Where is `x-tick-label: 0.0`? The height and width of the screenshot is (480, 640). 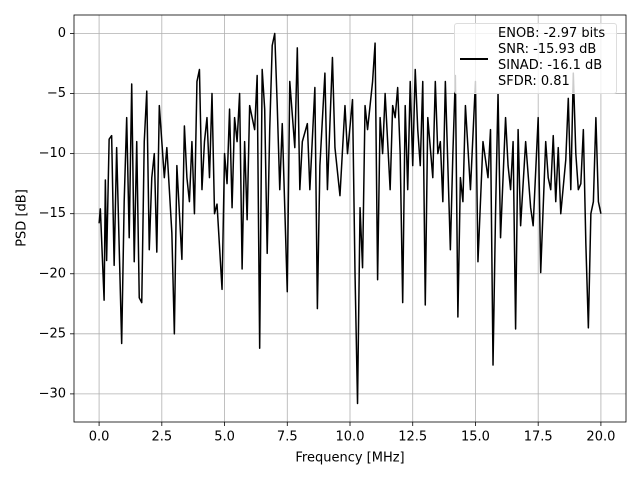
x-tick-label: 0.0 is located at coordinates (99, 437).